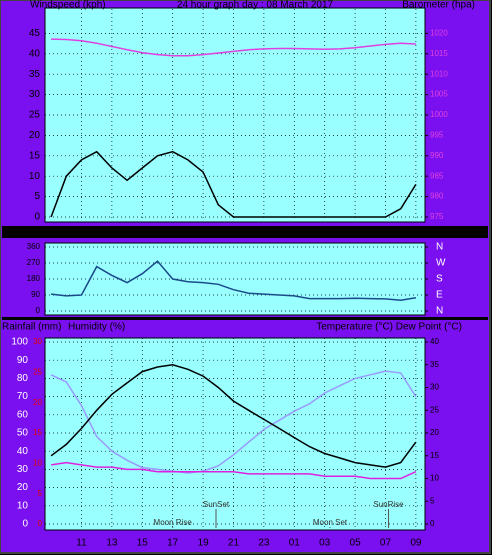 The width and height of the screenshot is (492, 555). What do you see at coordinates (439, 114) in the screenshot?
I see `y2-tick-label: 1000` at bounding box center [439, 114].